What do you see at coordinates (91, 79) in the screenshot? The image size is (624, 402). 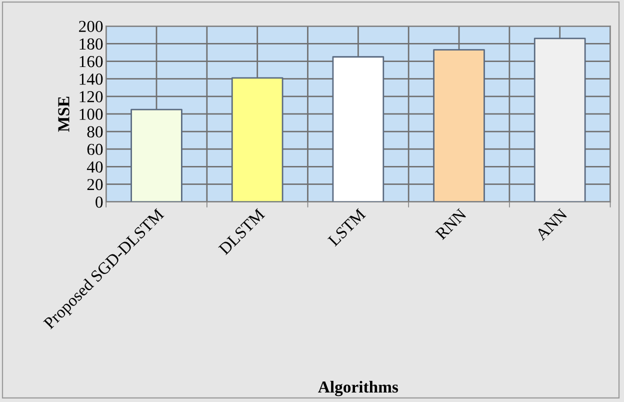 I see `y-tick-label: 140` at bounding box center [91, 79].